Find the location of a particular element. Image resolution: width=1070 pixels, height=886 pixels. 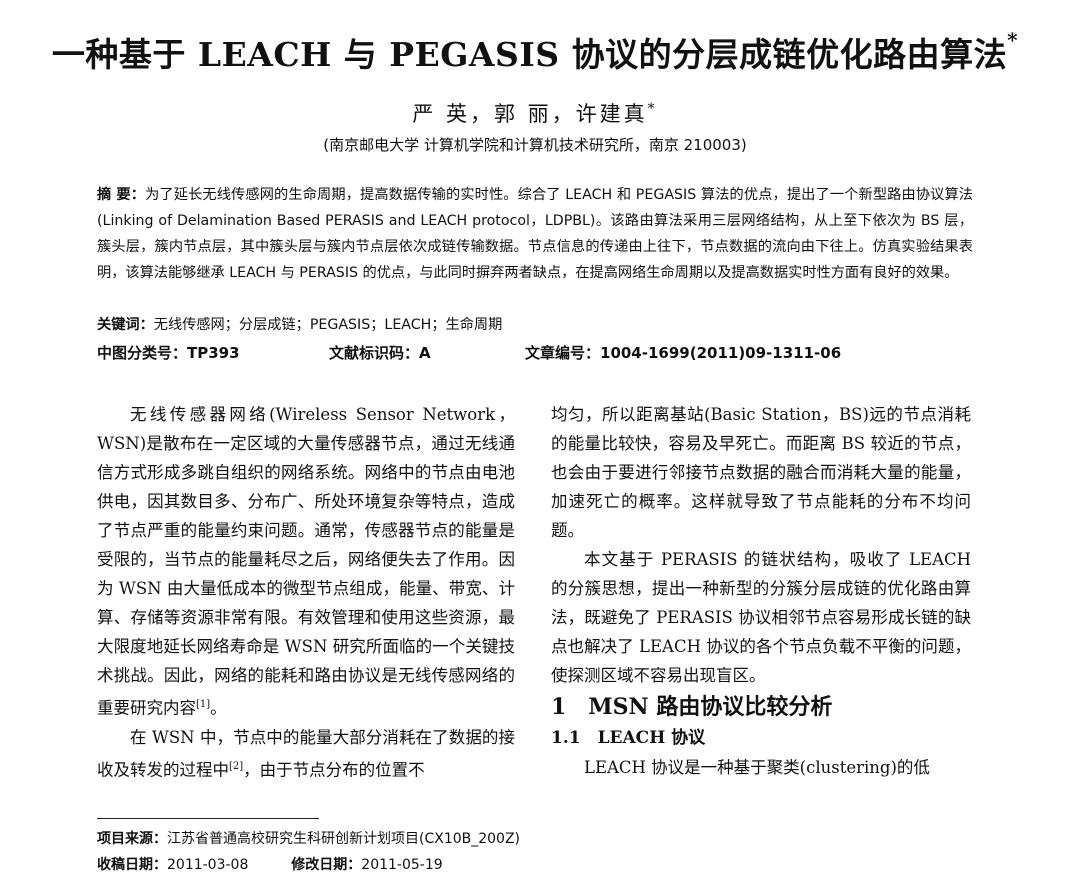

received-label: 收稿日期： is located at coordinates (132, 865).